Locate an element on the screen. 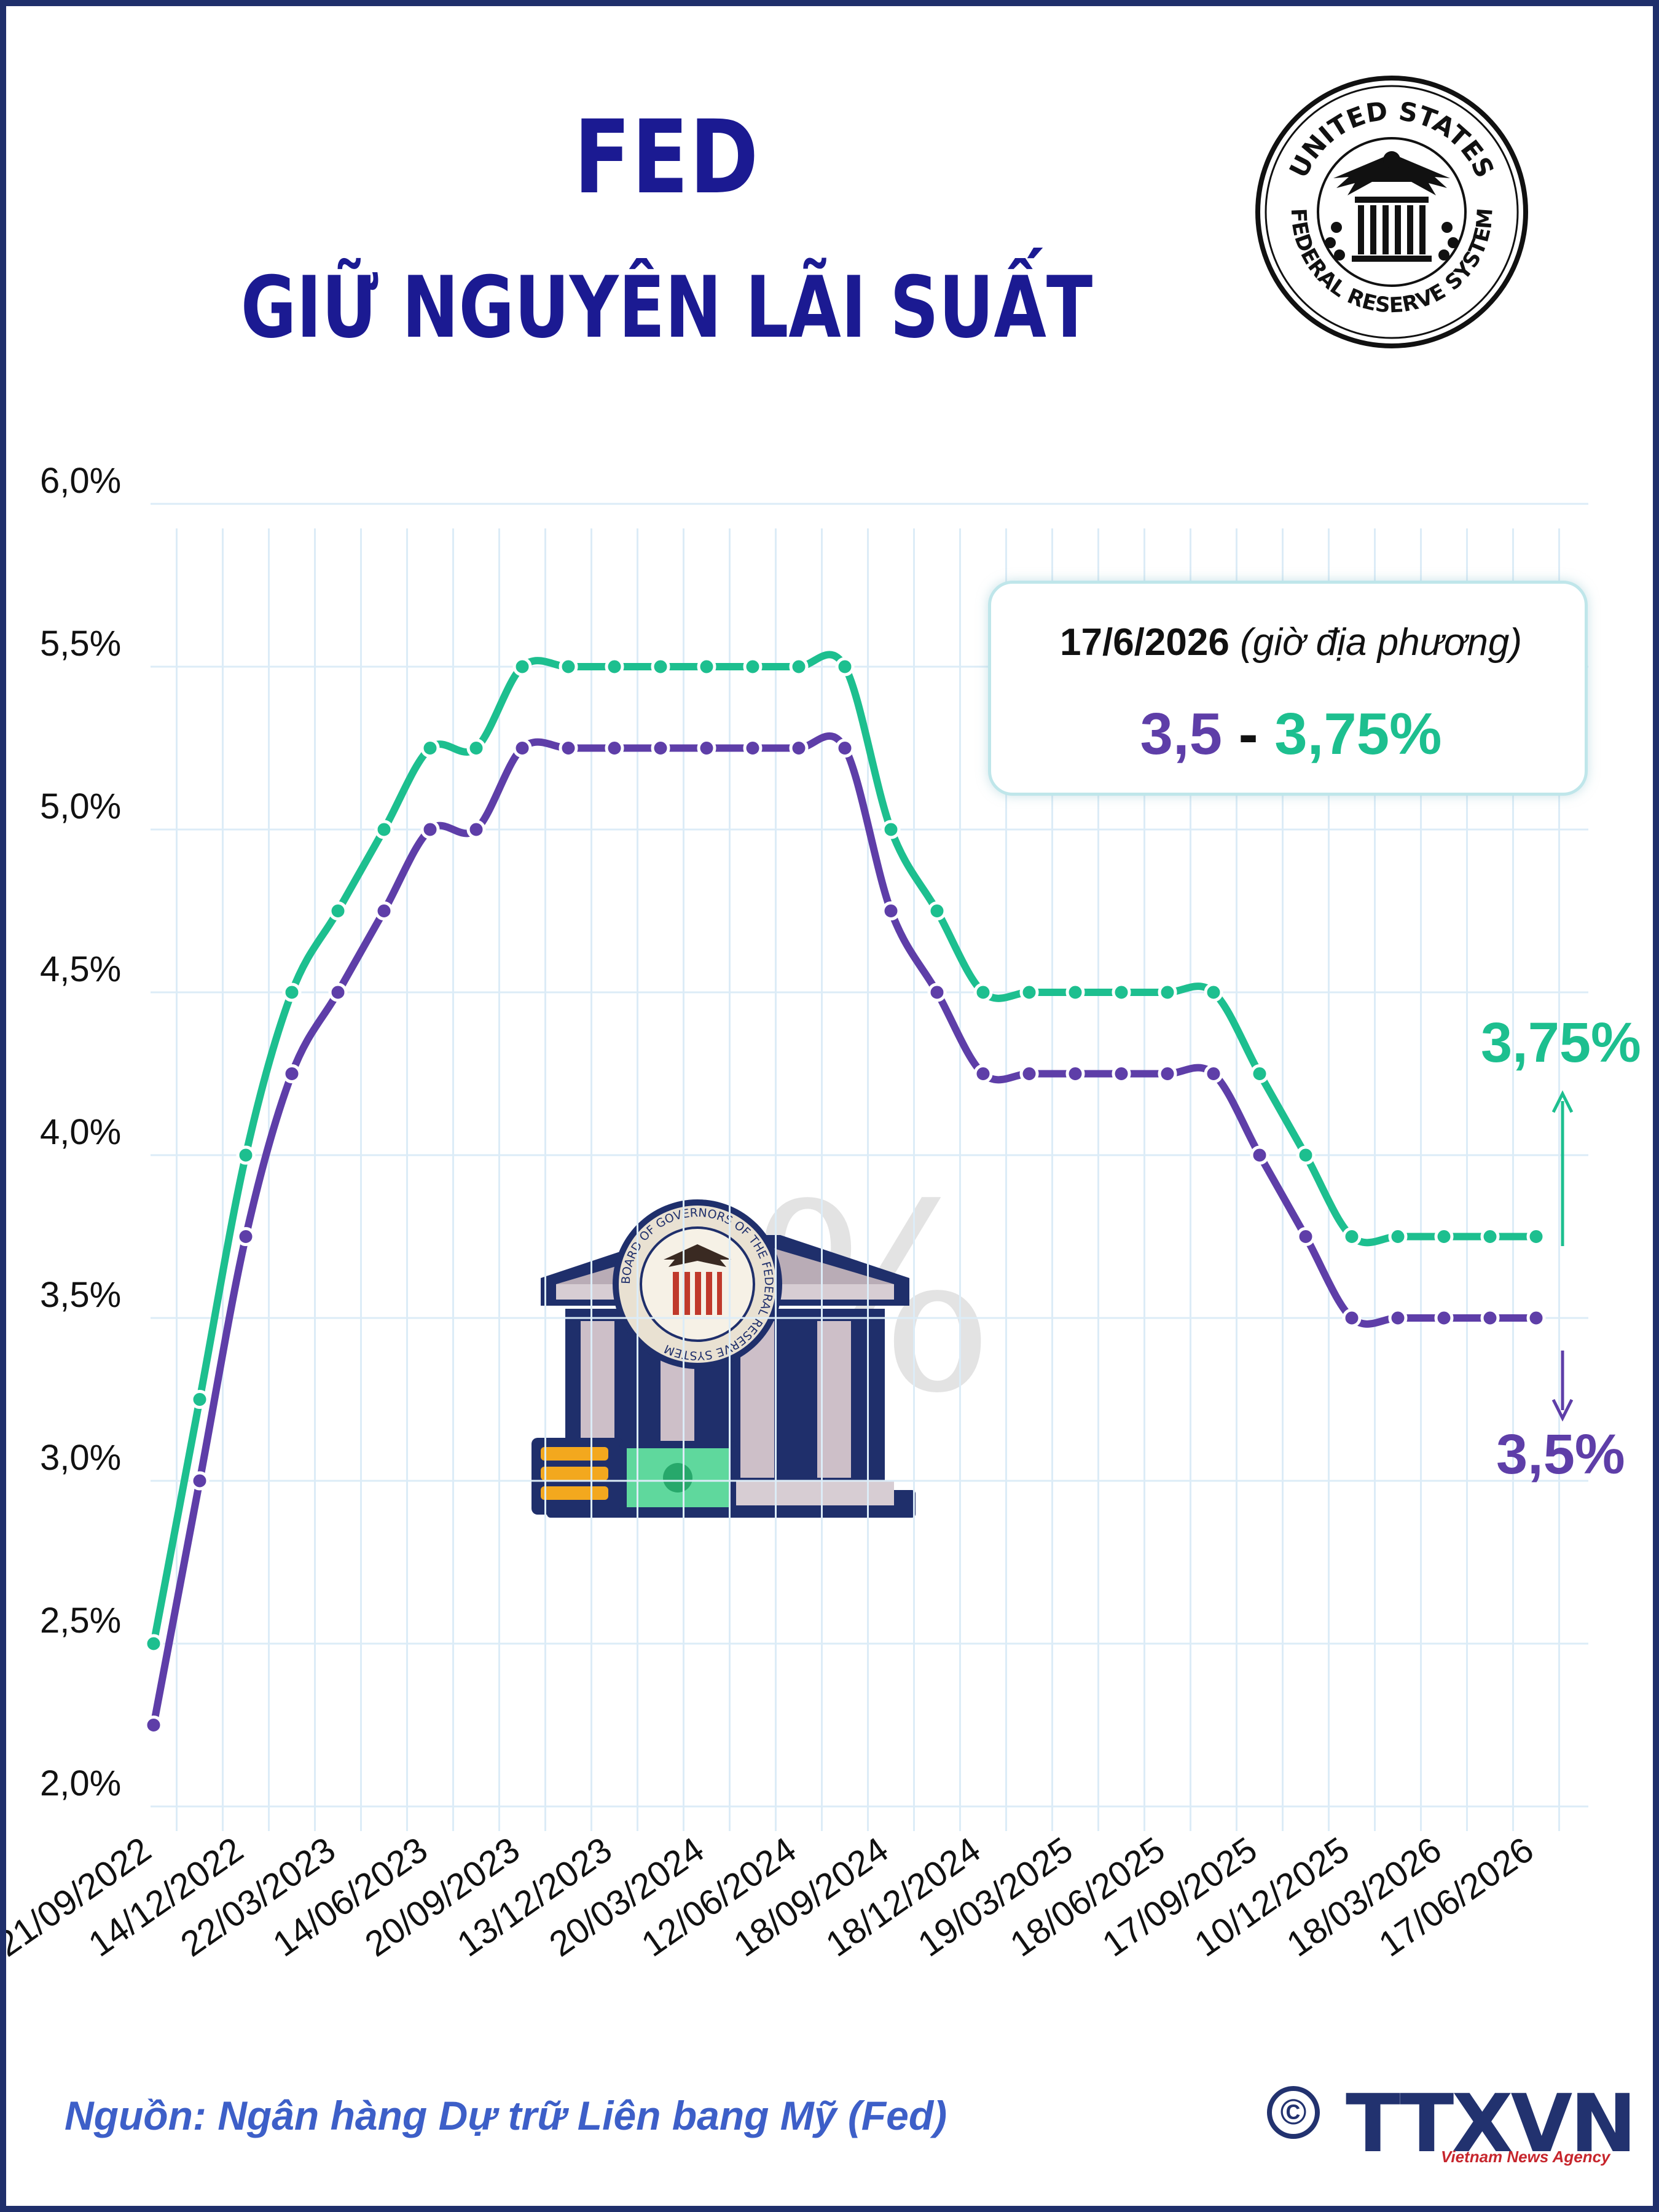 The width and height of the screenshot is (1659, 2212). upper-bound-label: 3,75% is located at coordinates (1561, 1042).